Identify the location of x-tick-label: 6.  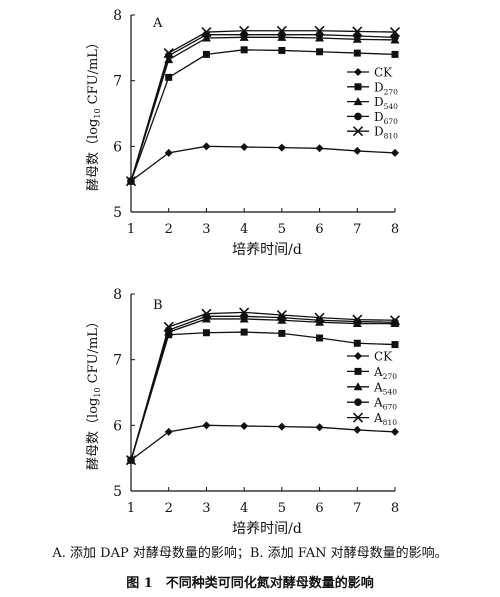
(319, 508).